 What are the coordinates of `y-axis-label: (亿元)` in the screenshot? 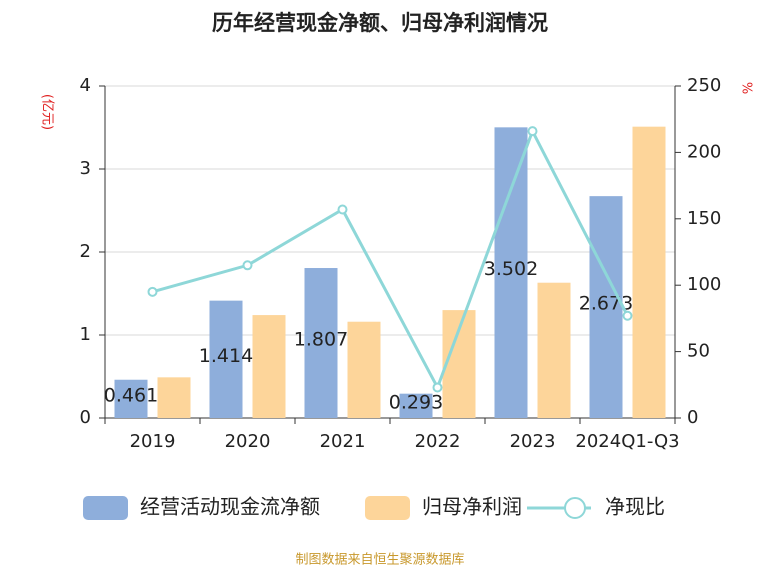 It's located at (47, 112).